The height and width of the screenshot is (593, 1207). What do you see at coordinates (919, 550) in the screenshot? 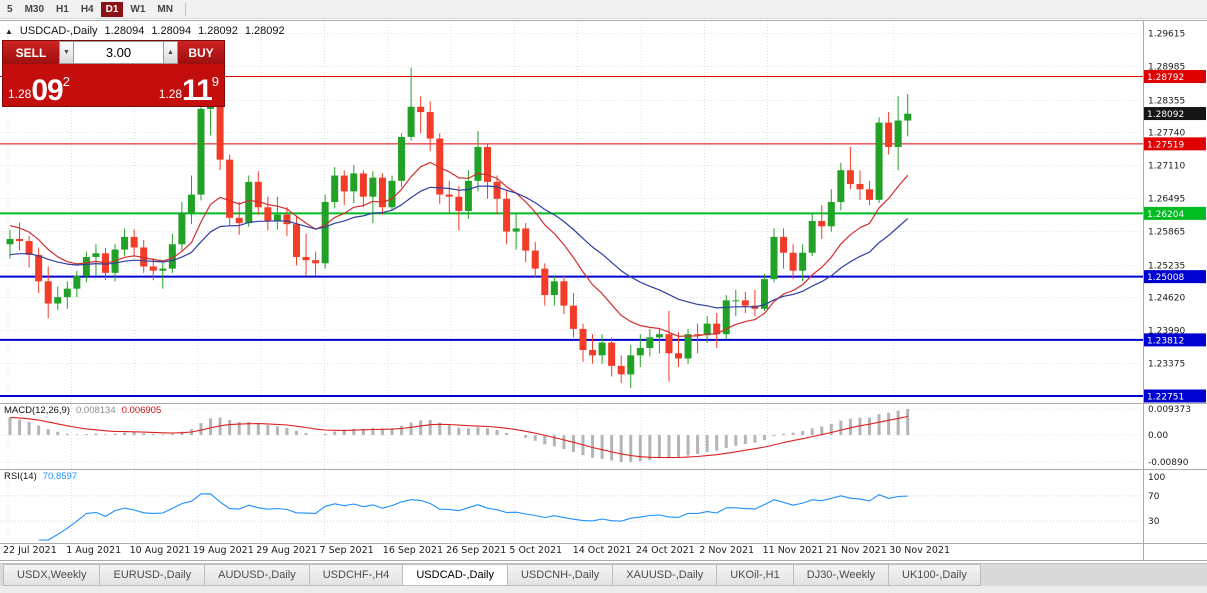
I see `x-axis-label: 30 Nov 2021` at bounding box center [919, 550].